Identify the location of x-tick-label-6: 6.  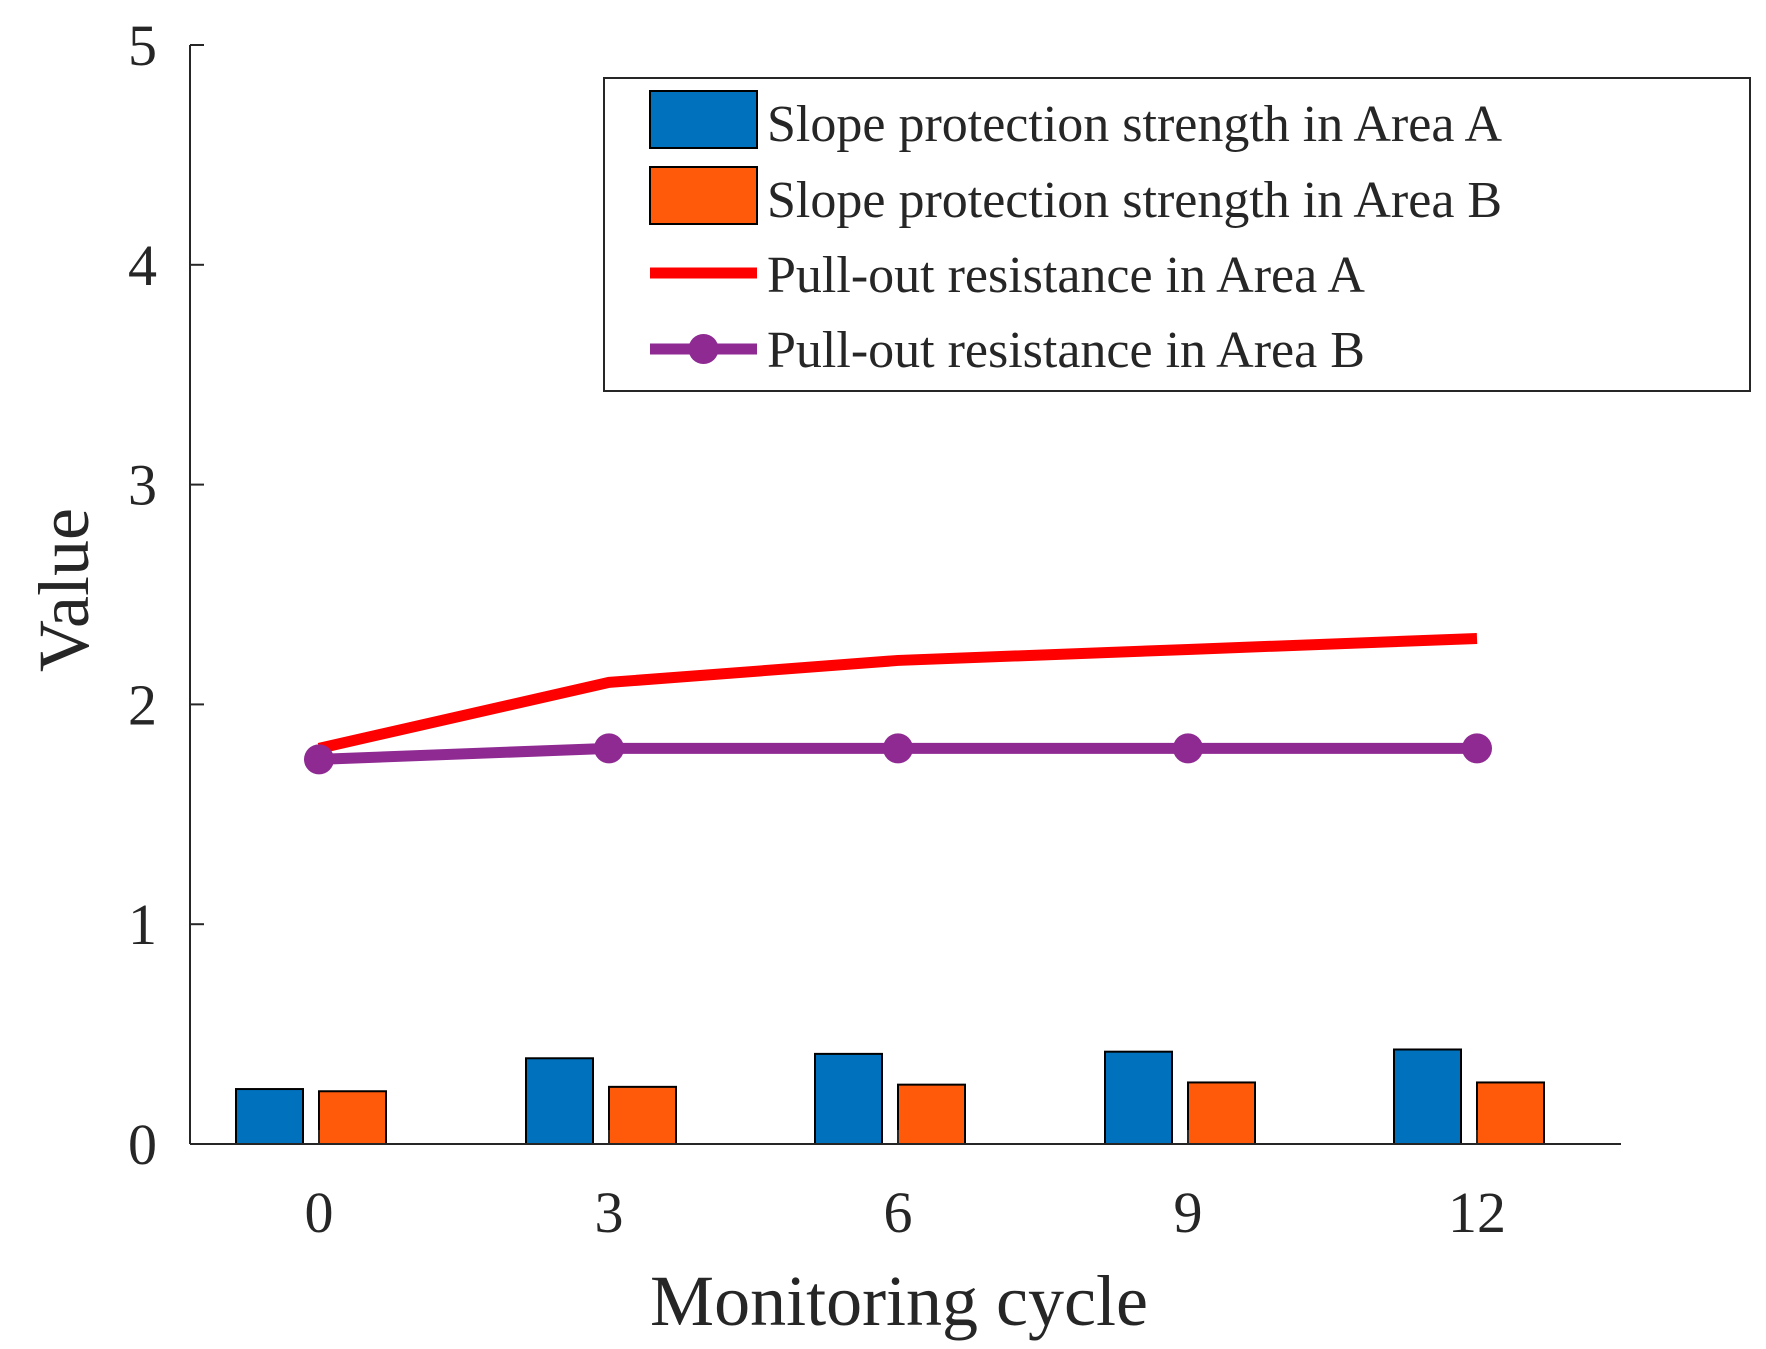
(898, 1212).